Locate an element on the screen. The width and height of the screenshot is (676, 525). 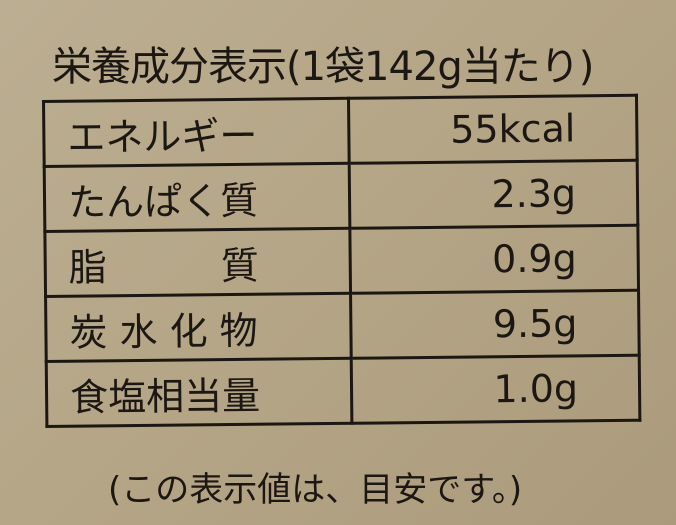
row-value: 1.0g is located at coordinates (495, 389).